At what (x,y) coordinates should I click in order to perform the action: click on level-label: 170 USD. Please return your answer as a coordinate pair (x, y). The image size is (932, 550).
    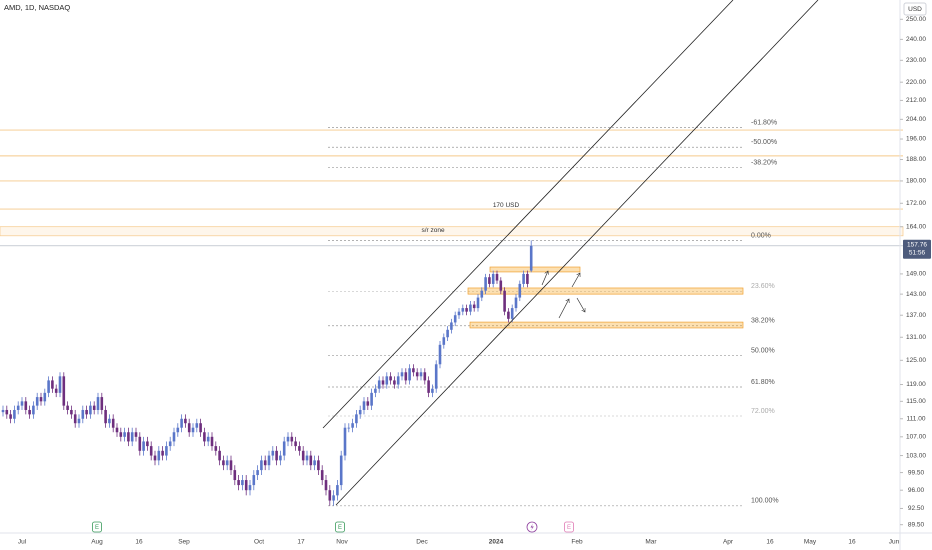
    Looking at the image, I should click on (506, 205).